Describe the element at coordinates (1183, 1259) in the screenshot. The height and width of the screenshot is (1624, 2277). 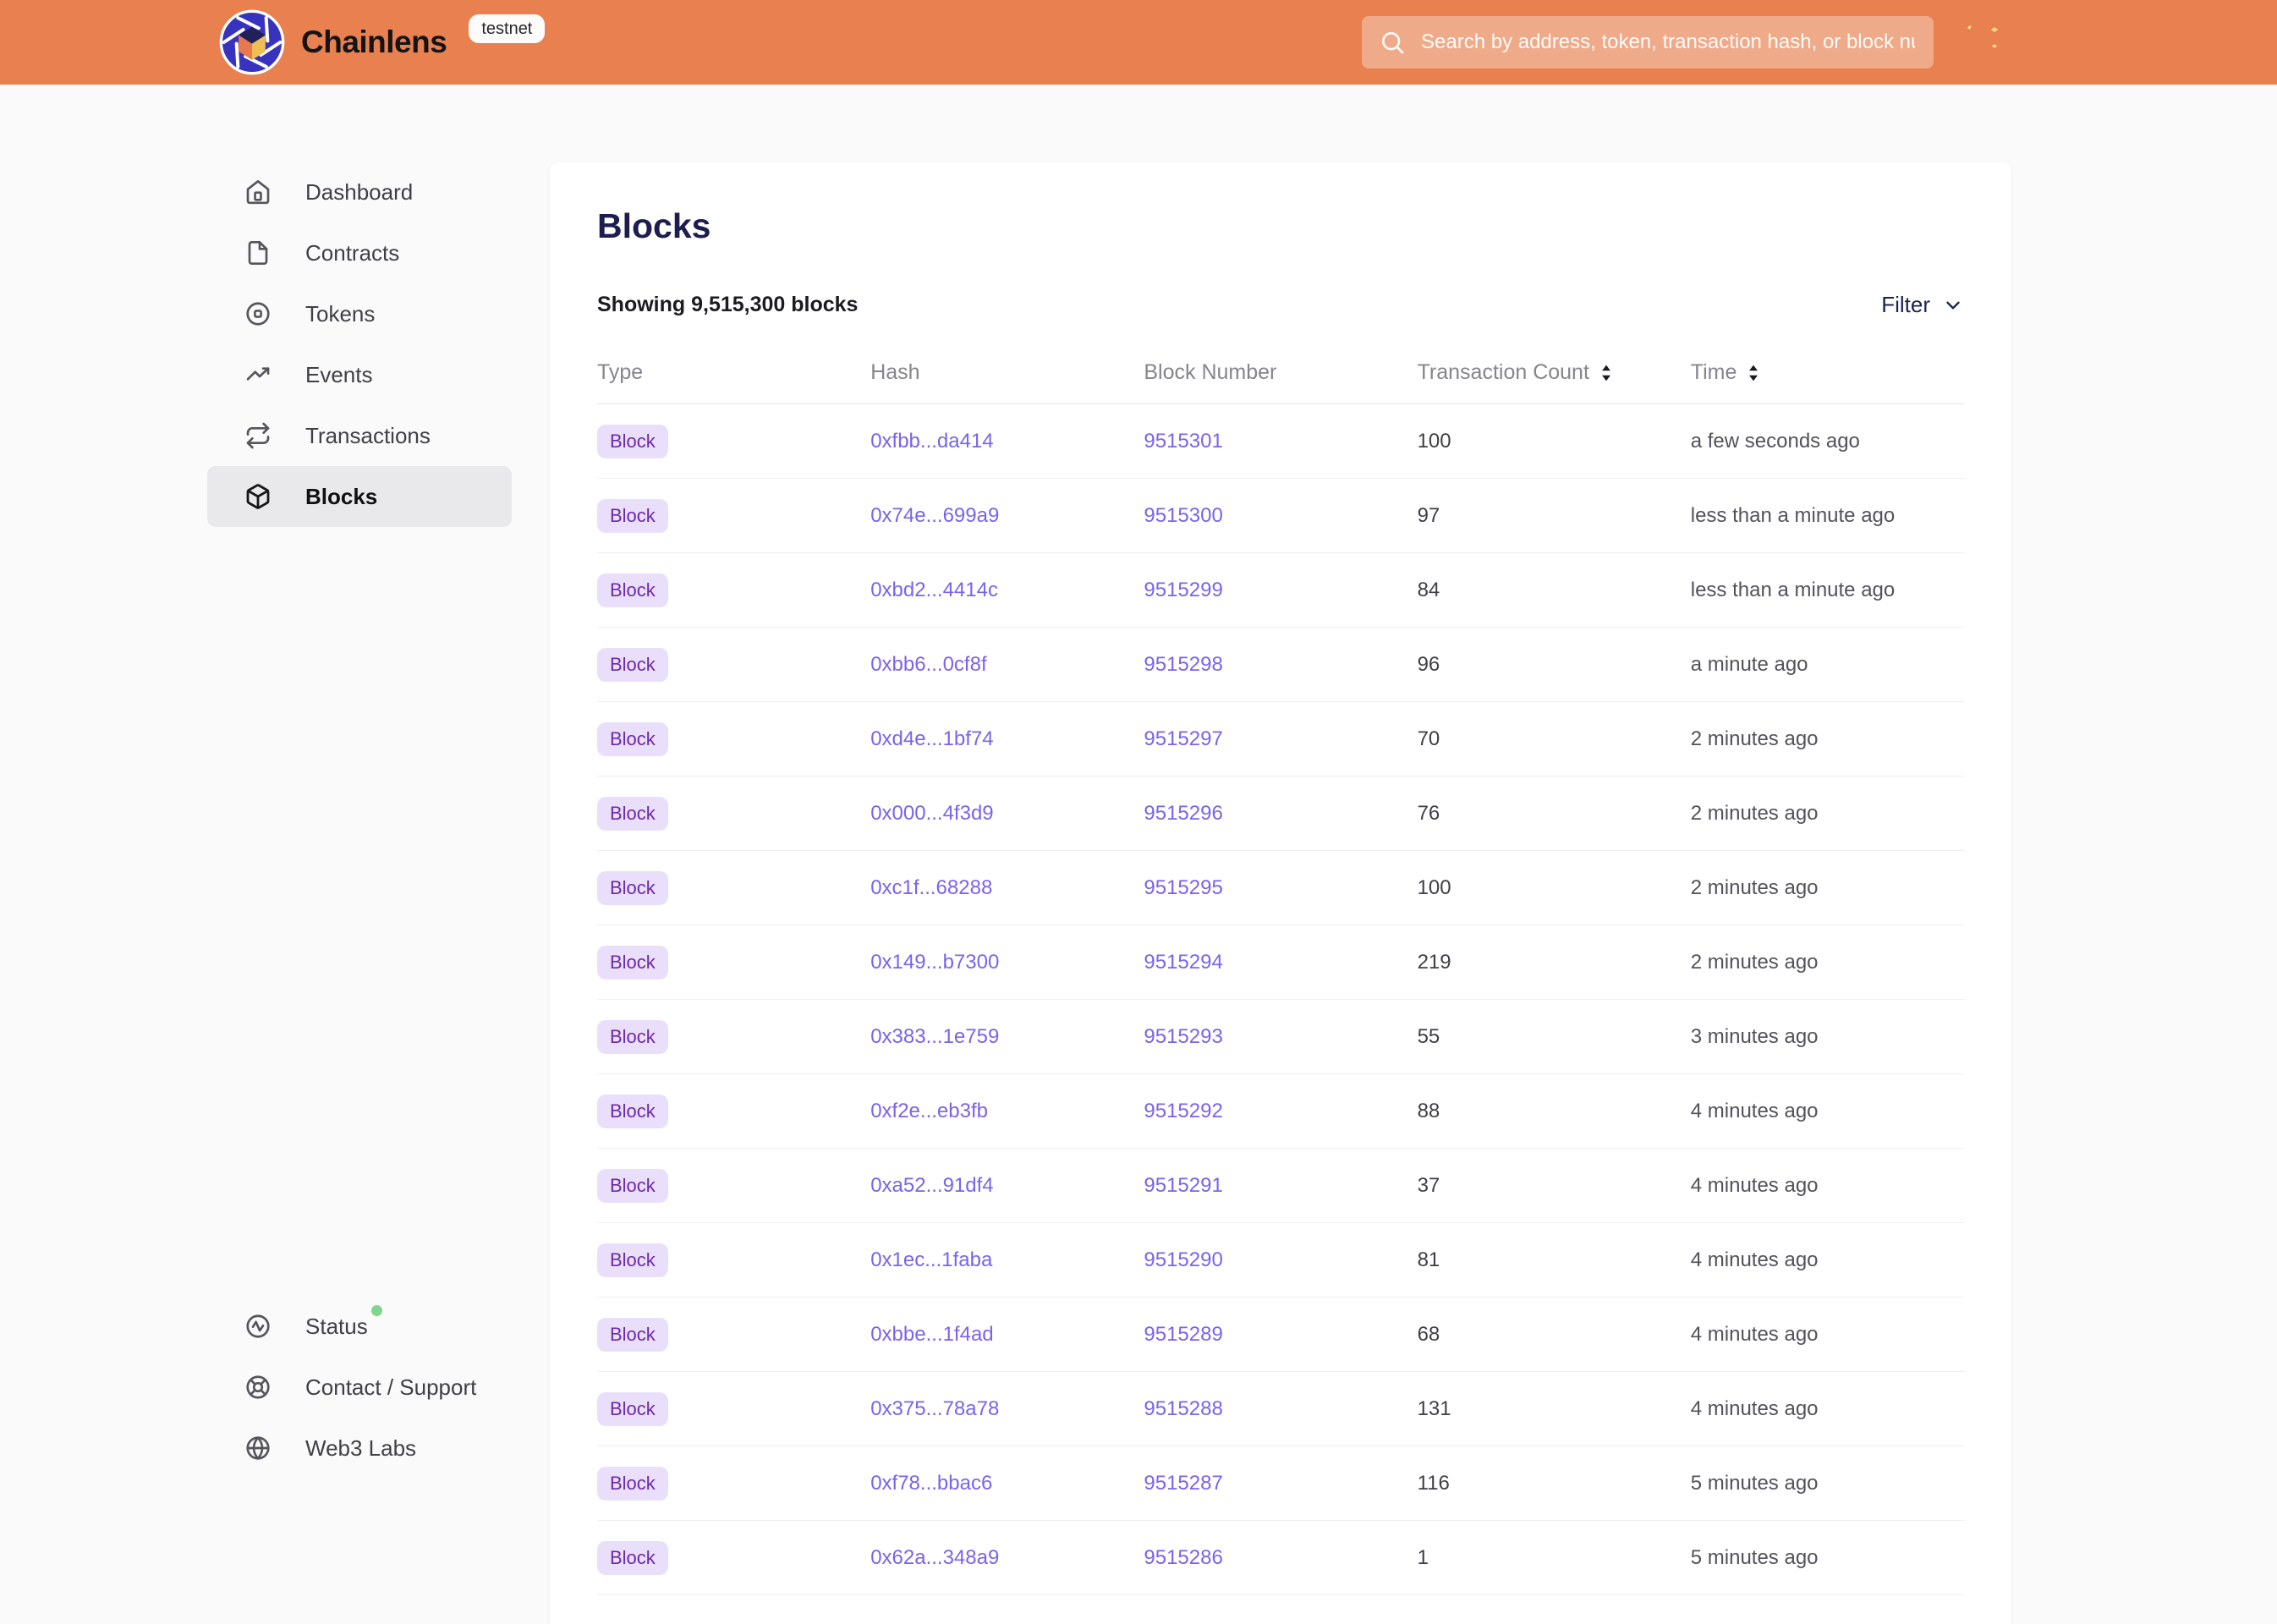
I see `block-number-link: 9515290` at that location.